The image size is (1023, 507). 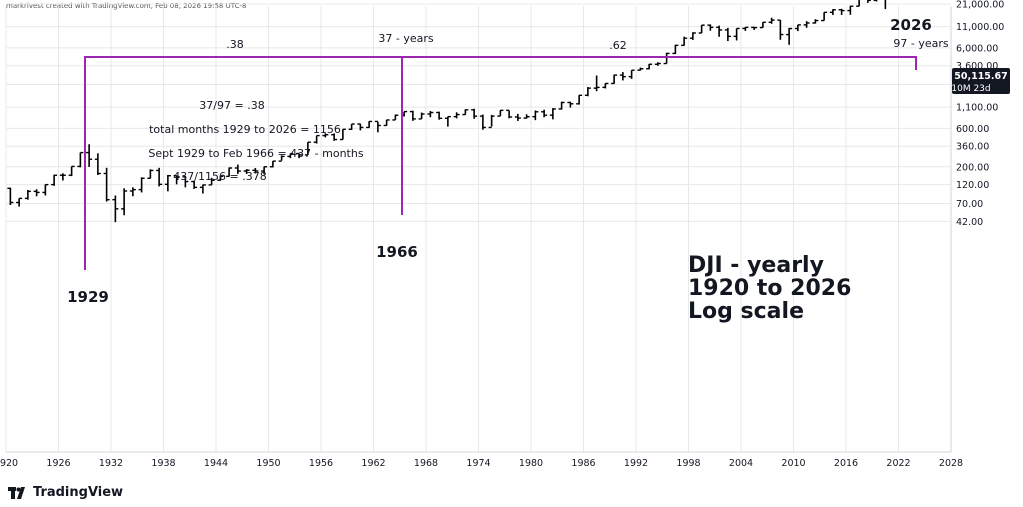 I want to click on chart-title-line-3: Log scale, so click(x=746, y=311).